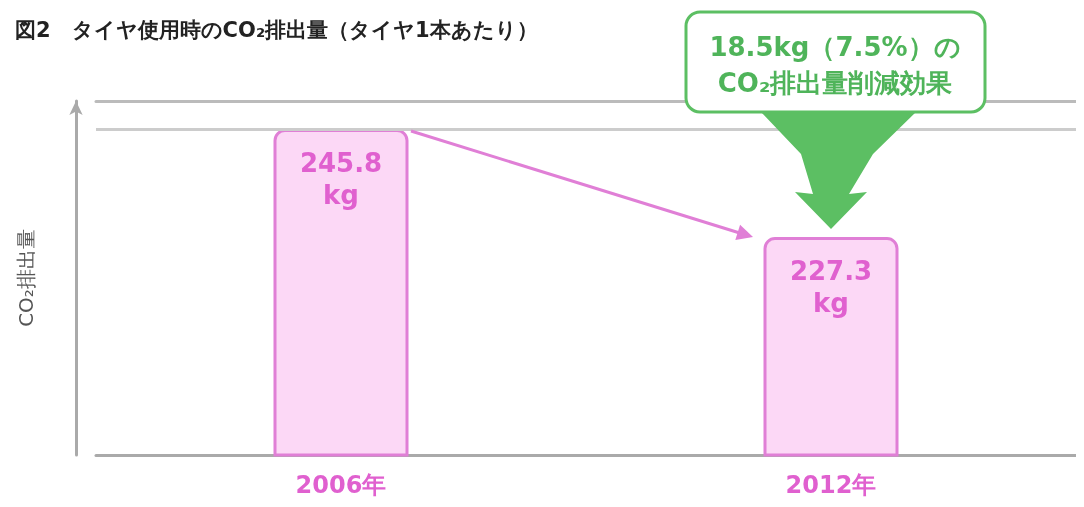 This screenshot has width=1084, height=507. Describe the element at coordinates (831, 287) in the screenshot. I see `data-label: 227.3 kg` at that location.